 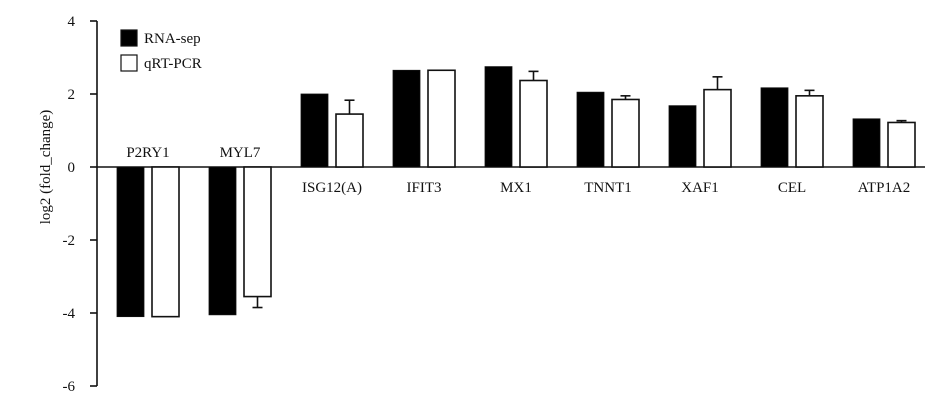 What do you see at coordinates (147, 153) in the screenshot?
I see `category-label: P2RY1` at bounding box center [147, 153].